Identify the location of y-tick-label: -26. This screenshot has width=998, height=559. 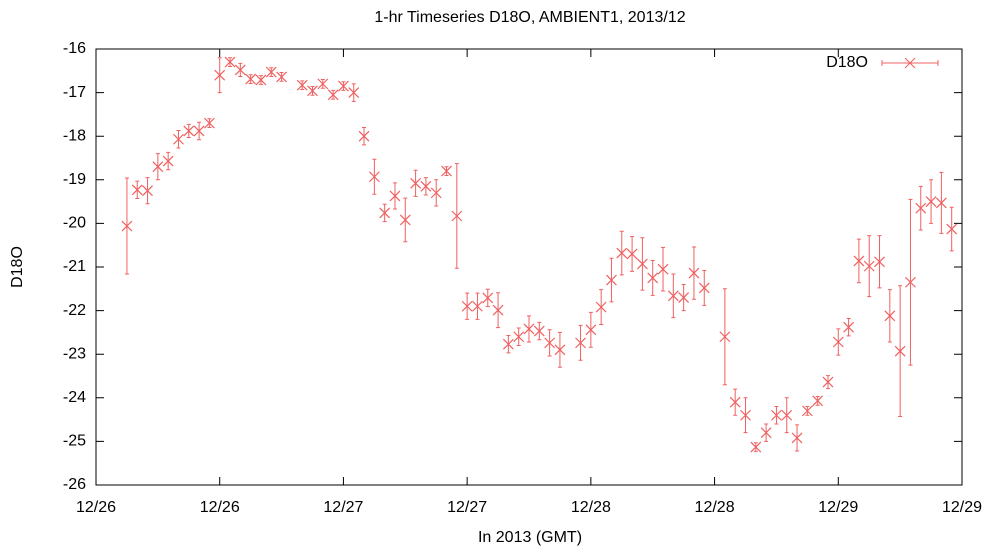
(74, 484).